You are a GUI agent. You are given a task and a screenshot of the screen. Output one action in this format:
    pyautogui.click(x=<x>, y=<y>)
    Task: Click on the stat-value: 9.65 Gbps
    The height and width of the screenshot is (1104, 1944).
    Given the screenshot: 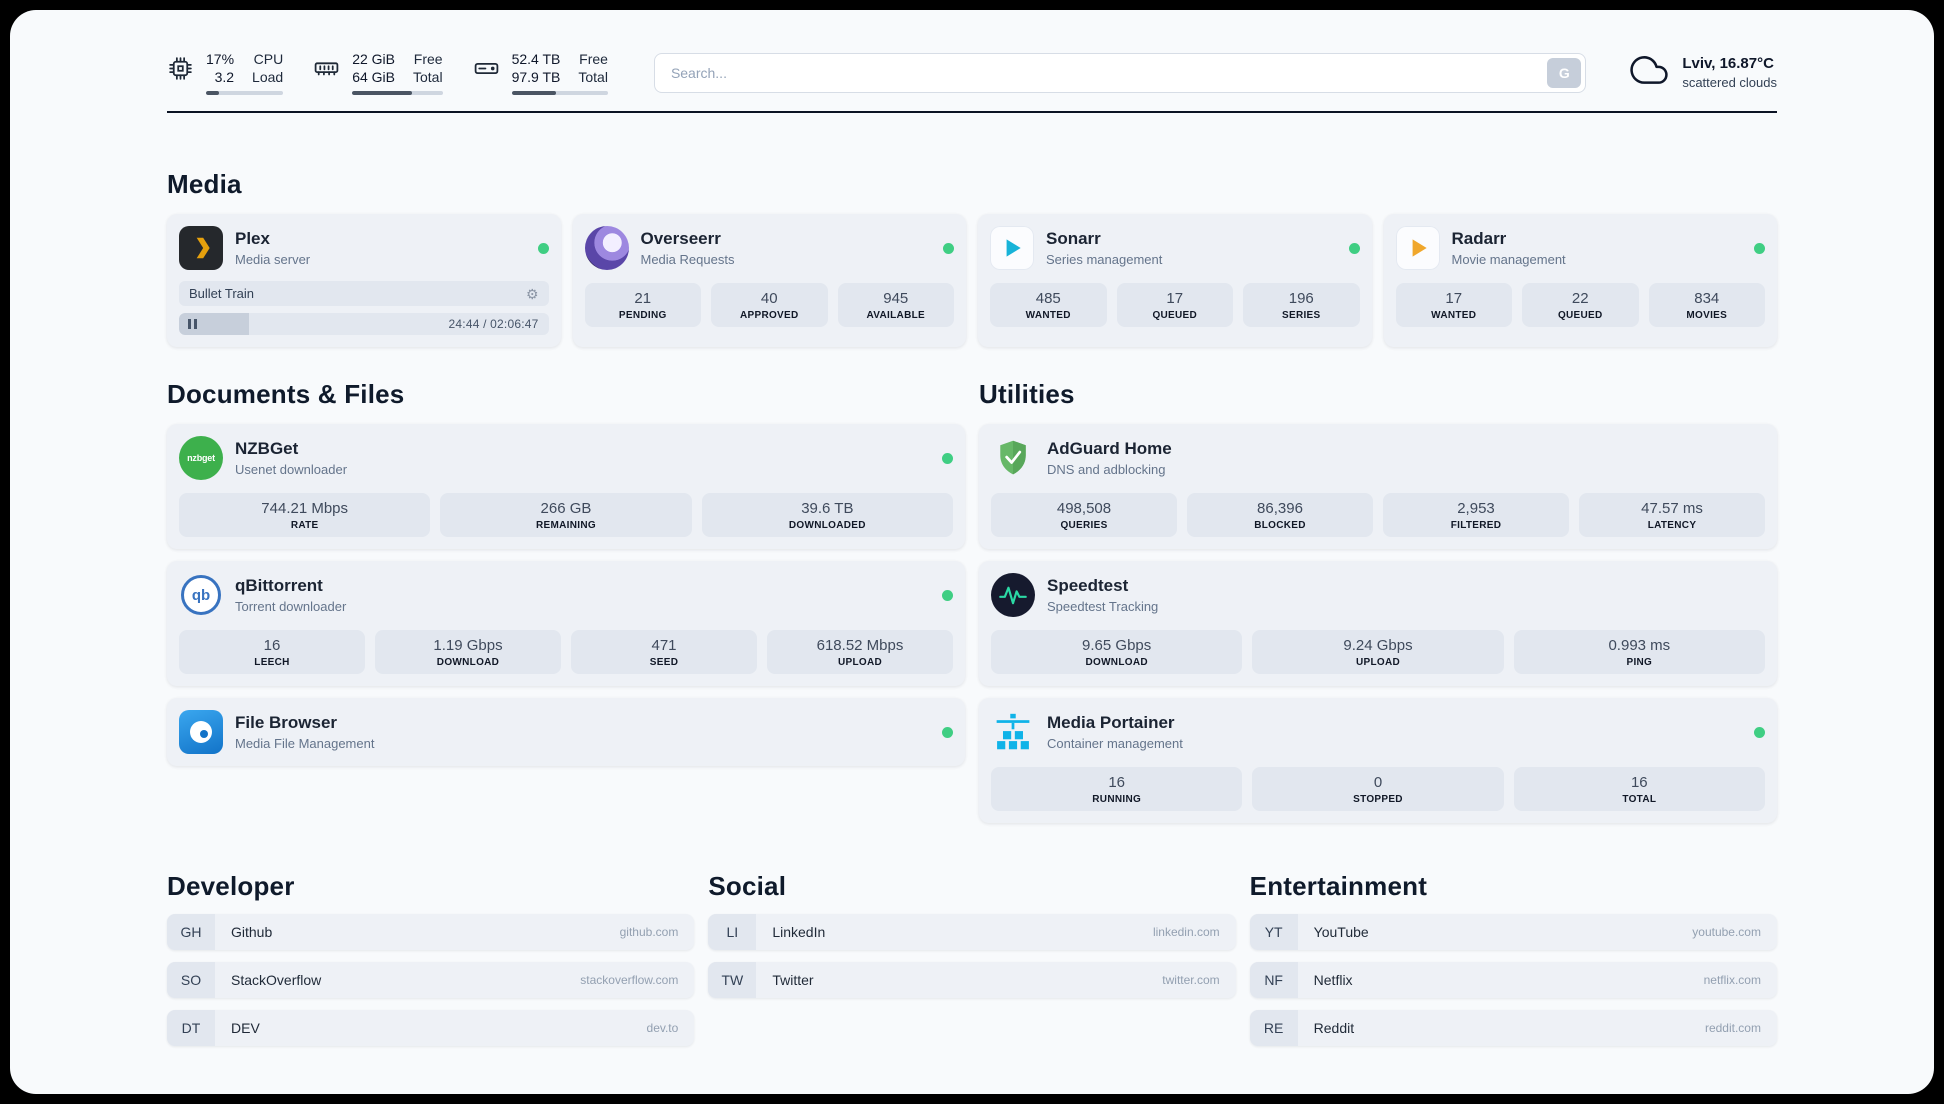 What is the action you would take?
    pyautogui.click(x=1117, y=645)
    